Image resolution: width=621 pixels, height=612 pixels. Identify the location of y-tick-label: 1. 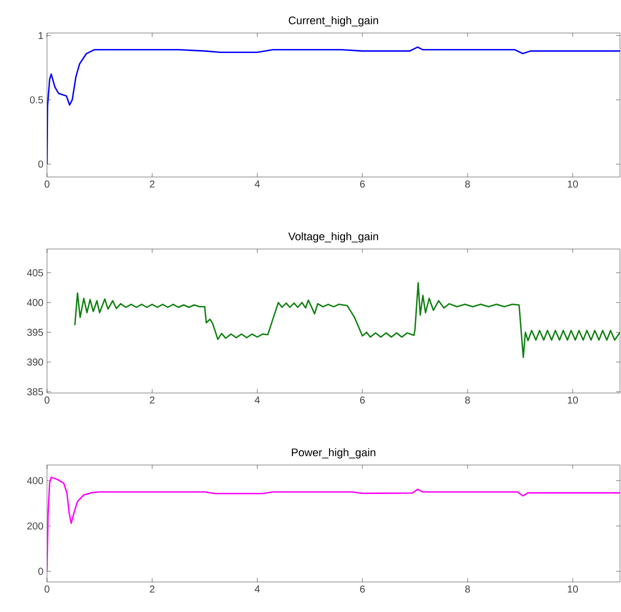
(40, 36).